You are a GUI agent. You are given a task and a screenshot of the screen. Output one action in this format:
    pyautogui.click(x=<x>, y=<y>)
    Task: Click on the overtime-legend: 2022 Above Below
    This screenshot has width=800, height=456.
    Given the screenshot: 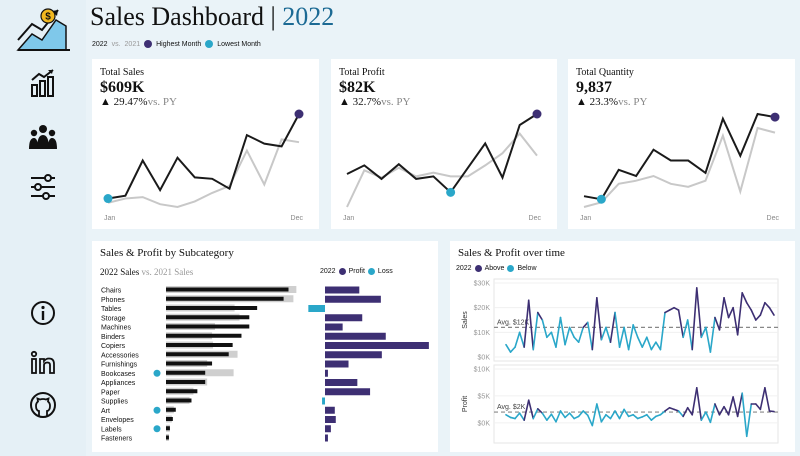 What is the action you would take?
    pyautogui.click(x=496, y=268)
    